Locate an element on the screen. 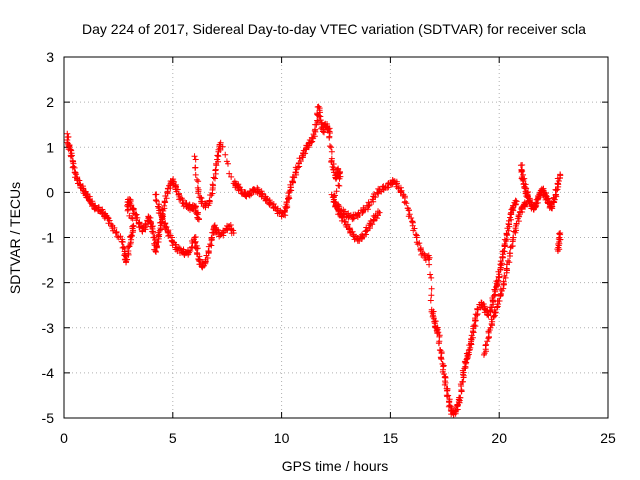 The height and width of the screenshot is (480, 640). y-tick-label: 1 is located at coordinates (50, 147).